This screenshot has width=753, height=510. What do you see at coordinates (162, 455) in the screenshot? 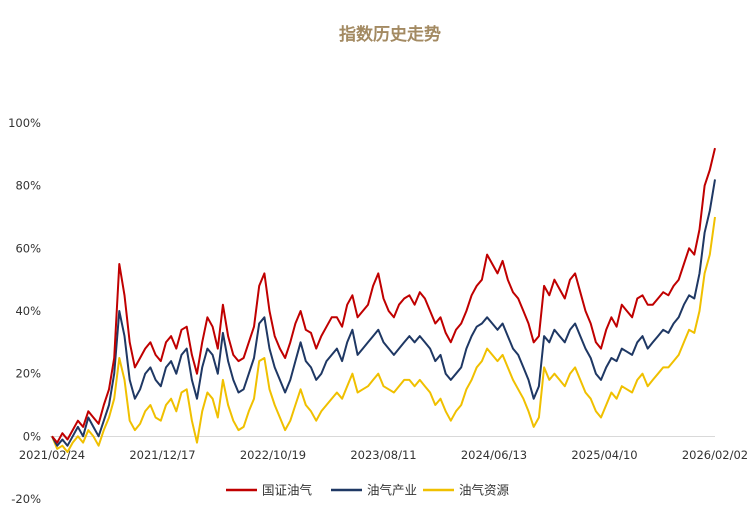
I see `x-tick-label: 2021/12/17` at bounding box center [162, 455].